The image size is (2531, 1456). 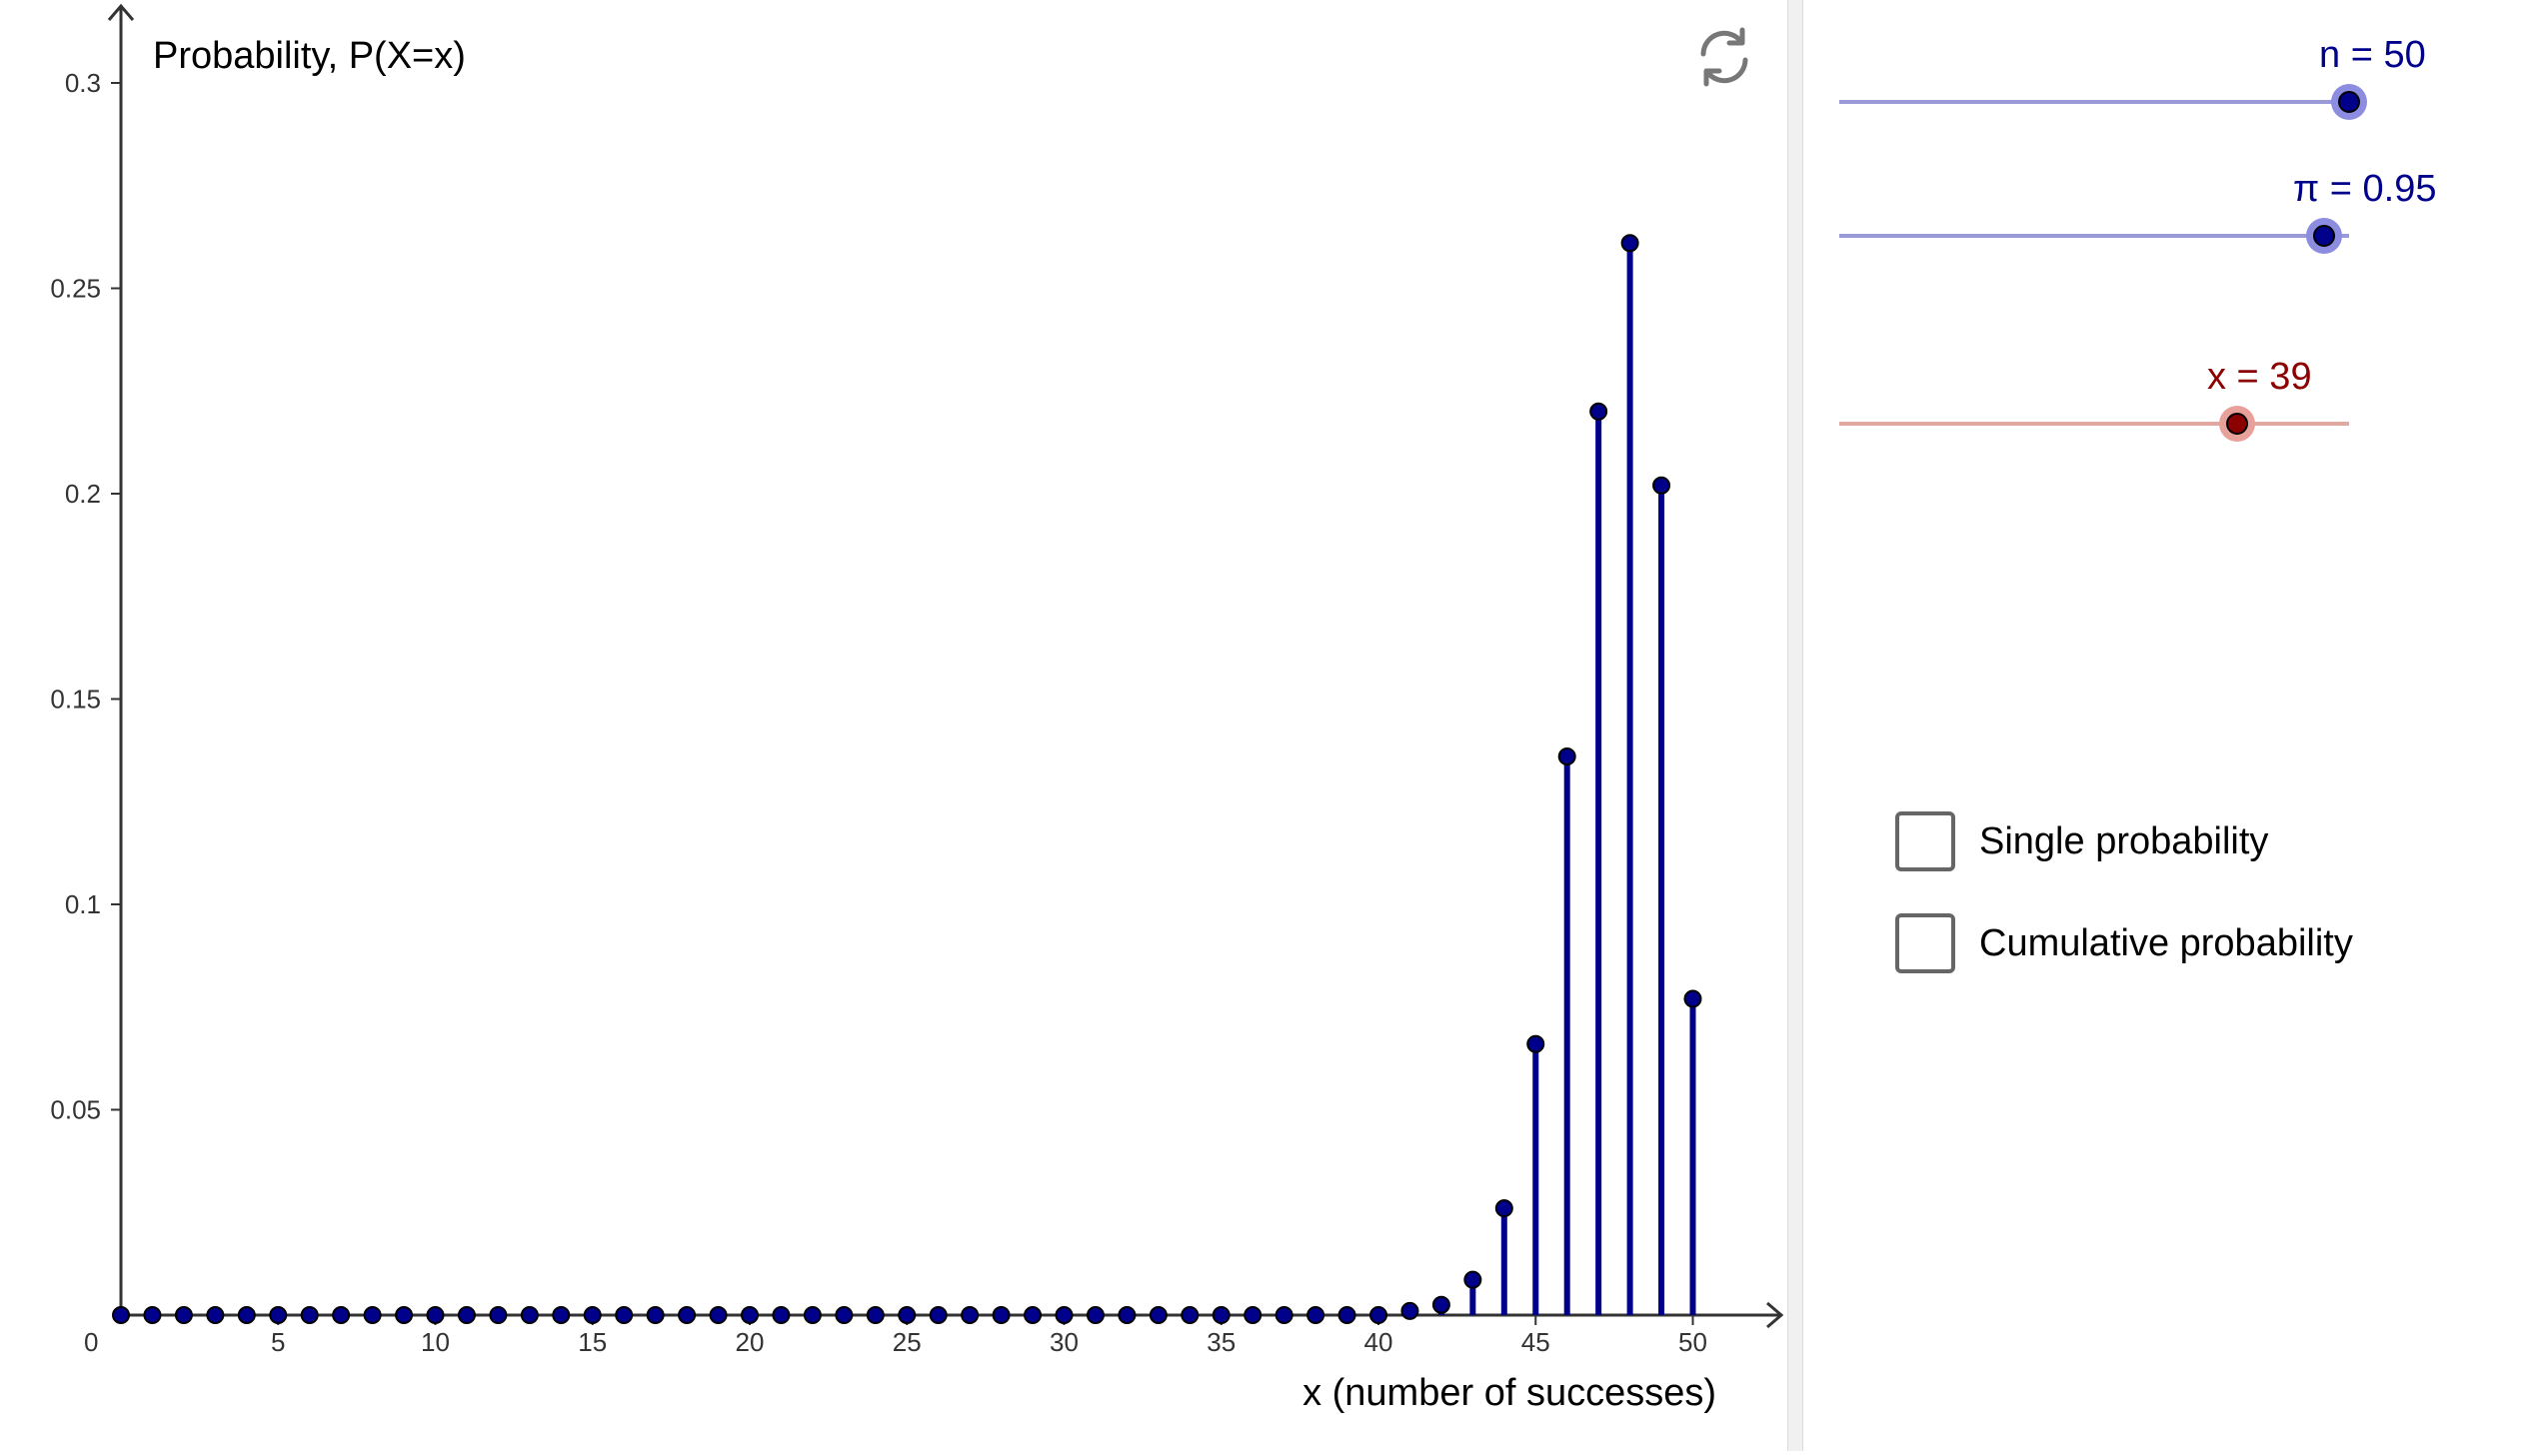 What do you see at coordinates (2323, 236) in the screenshot?
I see `pi-slider-knob` at bounding box center [2323, 236].